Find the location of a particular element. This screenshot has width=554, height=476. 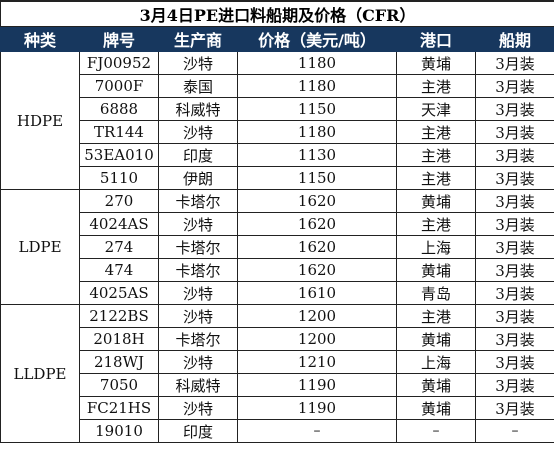

cell-grade: TR144 is located at coordinates (119, 132).